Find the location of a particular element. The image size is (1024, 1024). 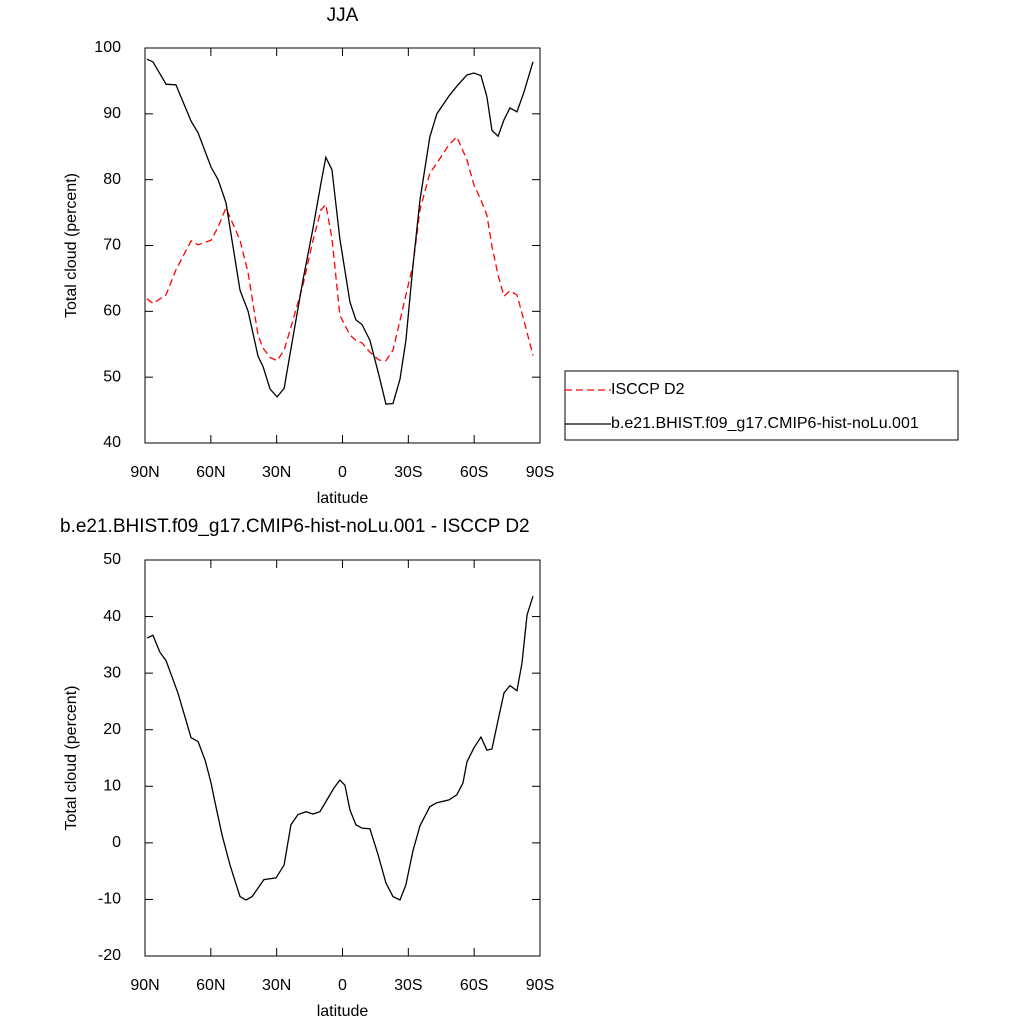

y-tick-label: 100 is located at coordinates (107, 47).